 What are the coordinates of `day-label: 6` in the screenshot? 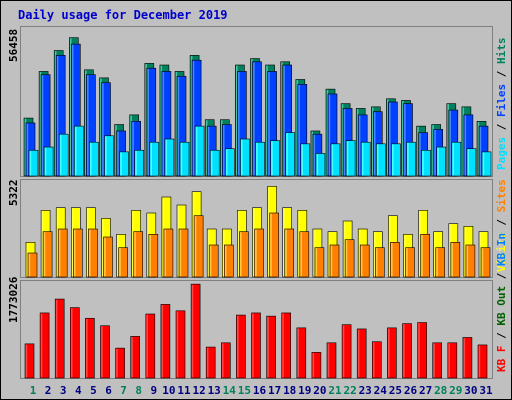 It's located at (108, 390).